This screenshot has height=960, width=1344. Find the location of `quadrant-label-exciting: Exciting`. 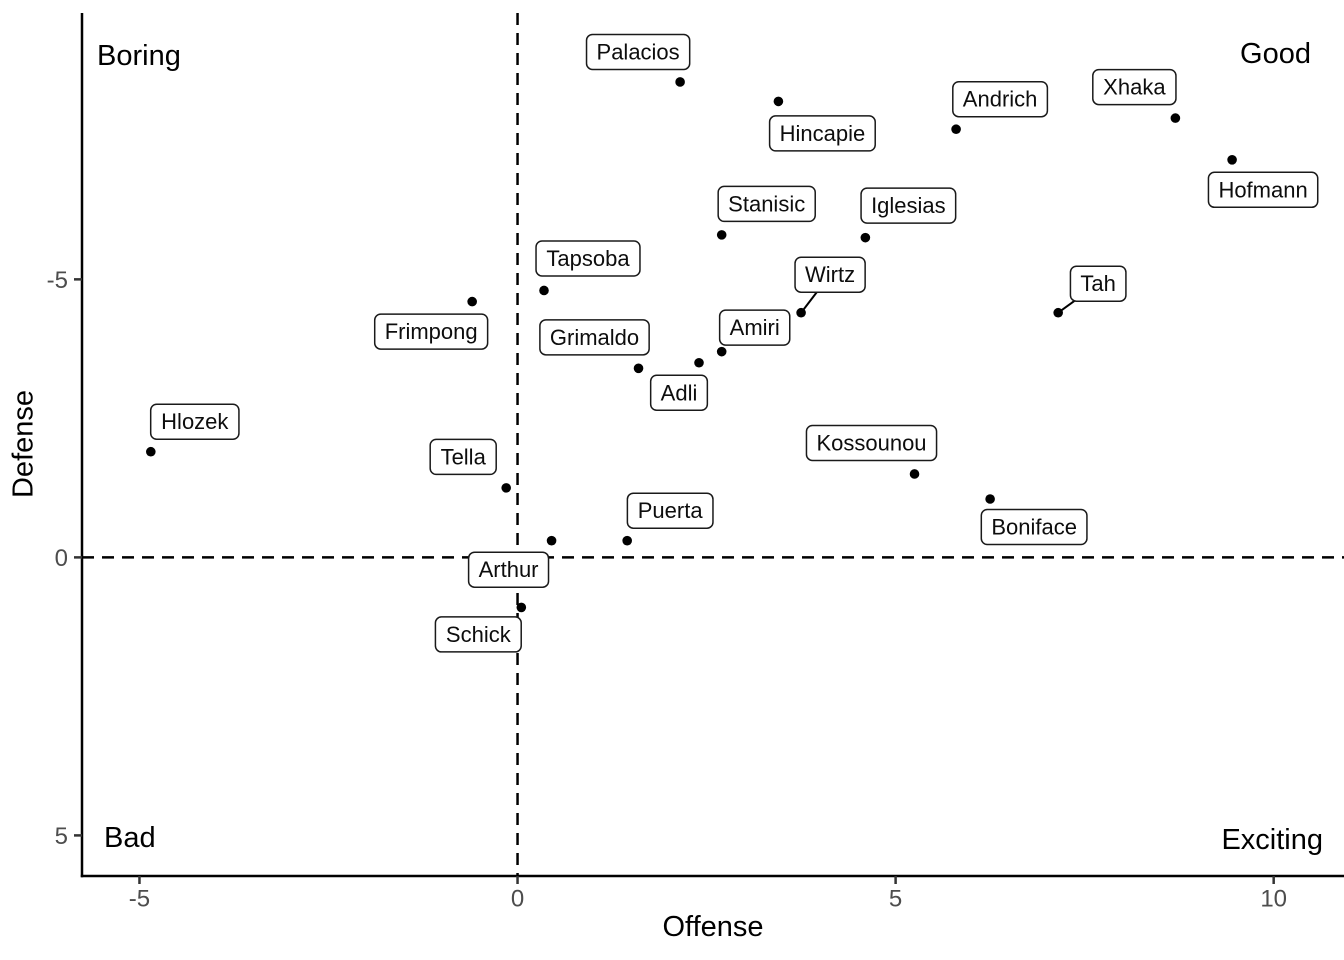

quadrant-label-exciting: Exciting is located at coordinates (1272, 840).